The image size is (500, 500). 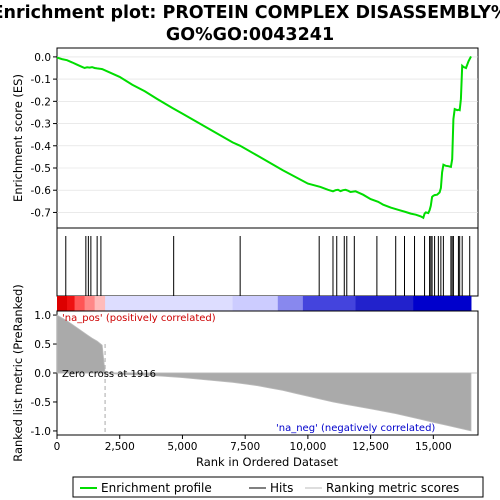 I want to click on x-tick-label: 10,000, so click(x=308, y=447).